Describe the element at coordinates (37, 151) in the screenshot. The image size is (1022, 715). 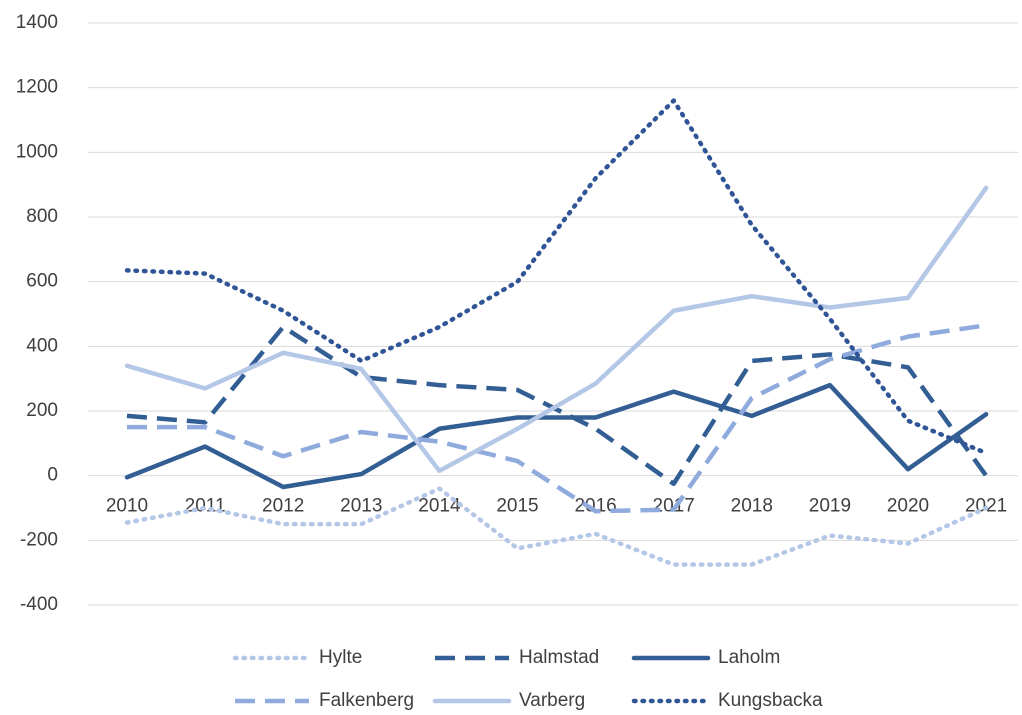
I see `y-tick-label: 1000` at that location.